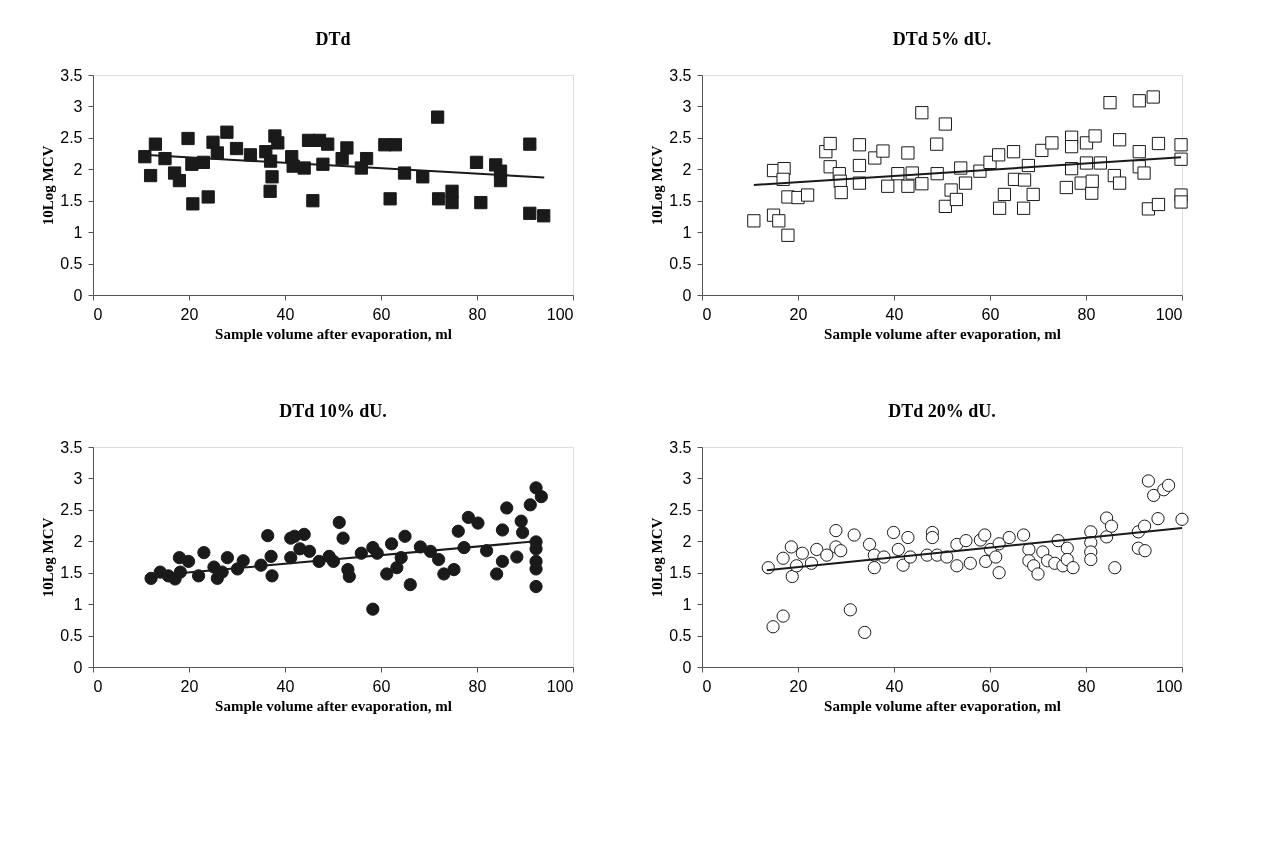  What do you see at coordinates (942, 39) in the screenshot?
I see `chart-title: DTd 5% dU.` at bounding box center [942, 39].